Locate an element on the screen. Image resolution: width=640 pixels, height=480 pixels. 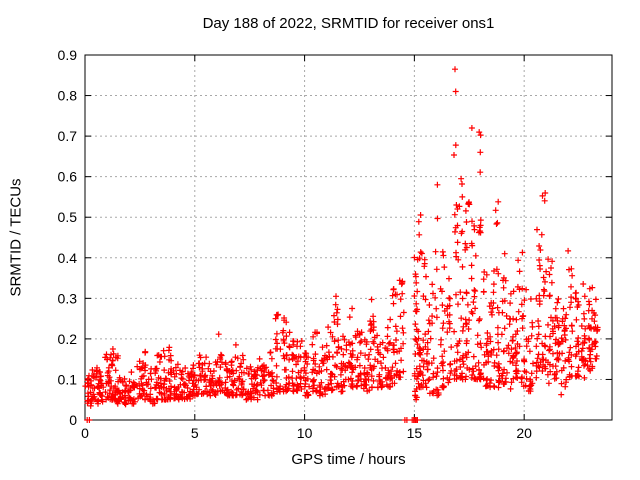
x-tick-label: 15 is located at coordinates (415, 433).